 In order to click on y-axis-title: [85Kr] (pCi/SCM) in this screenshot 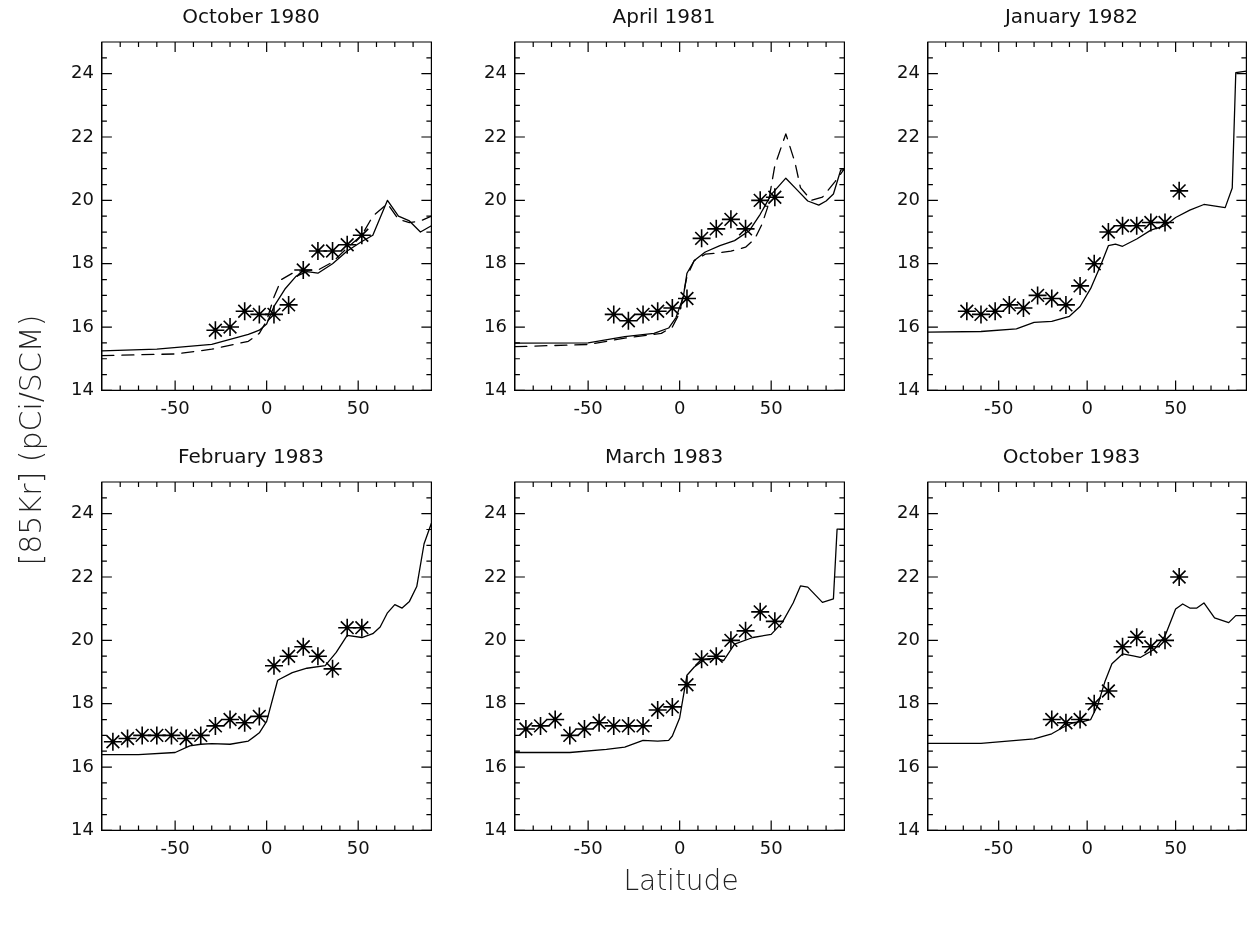, I will do `click(30, 440)`.